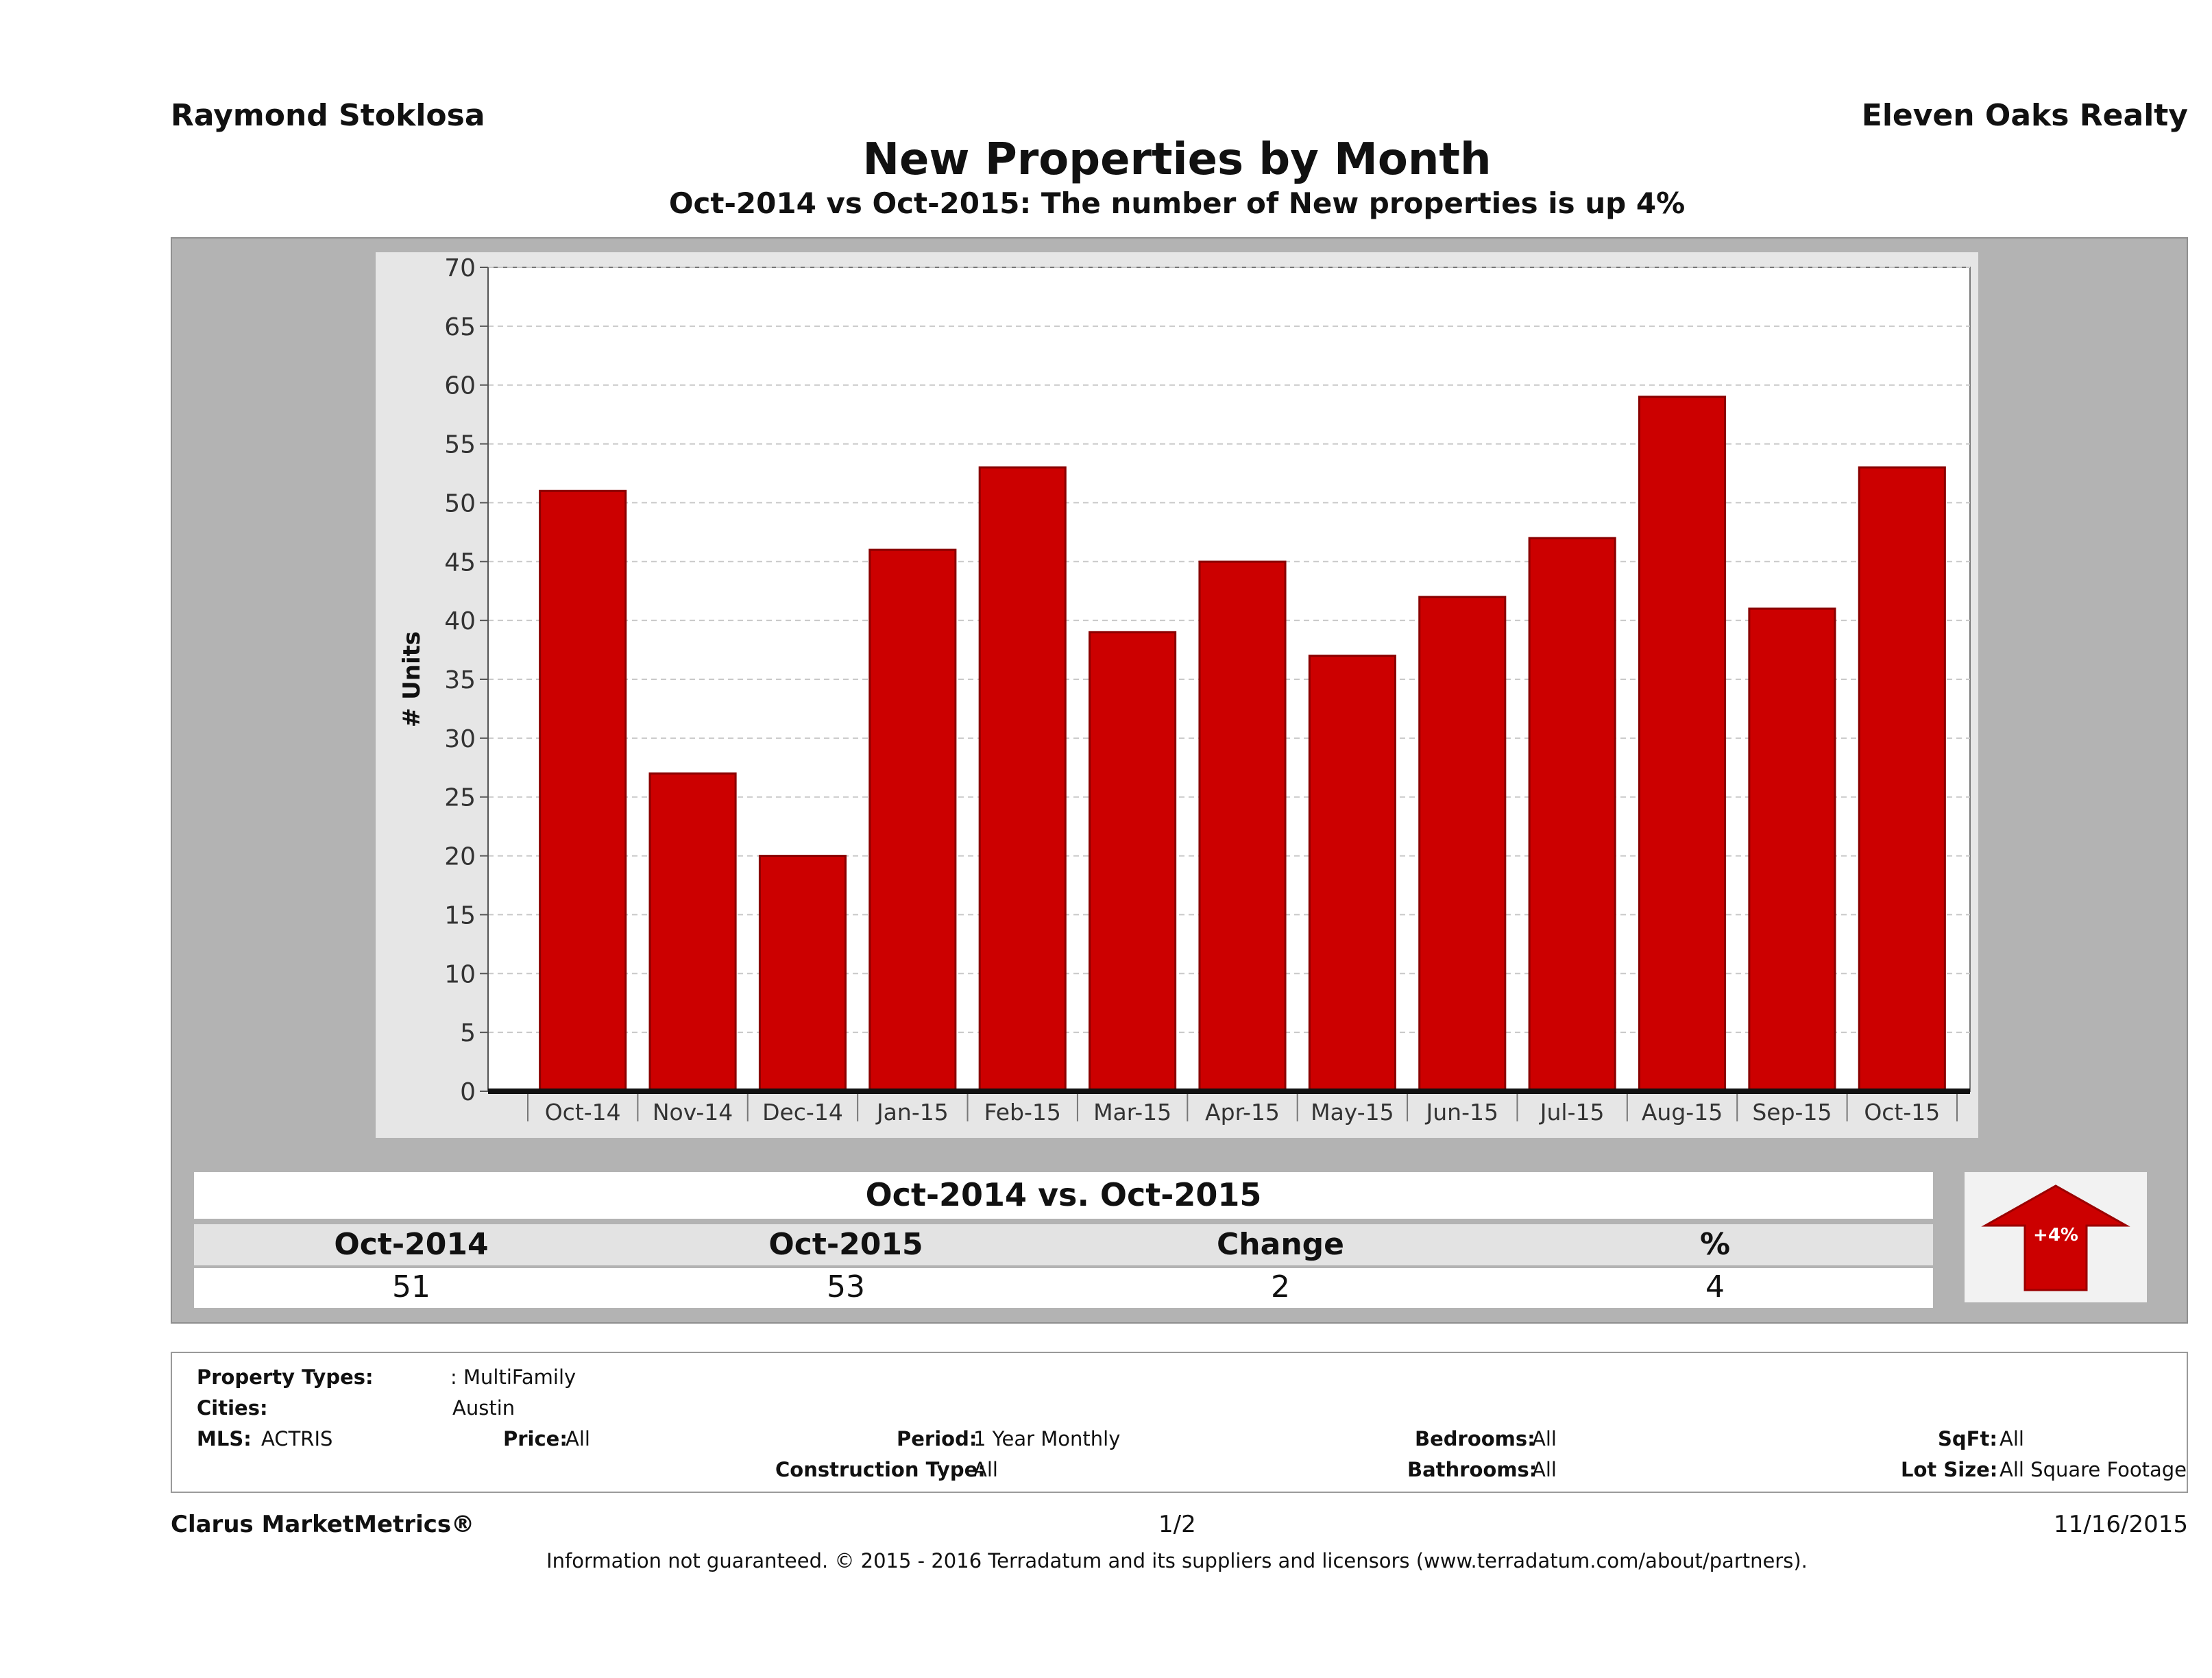  What do you see at coordinates (937, 1438) in the screenshot?
I see `period-label: Period:` at bounding box center [937, 1438].